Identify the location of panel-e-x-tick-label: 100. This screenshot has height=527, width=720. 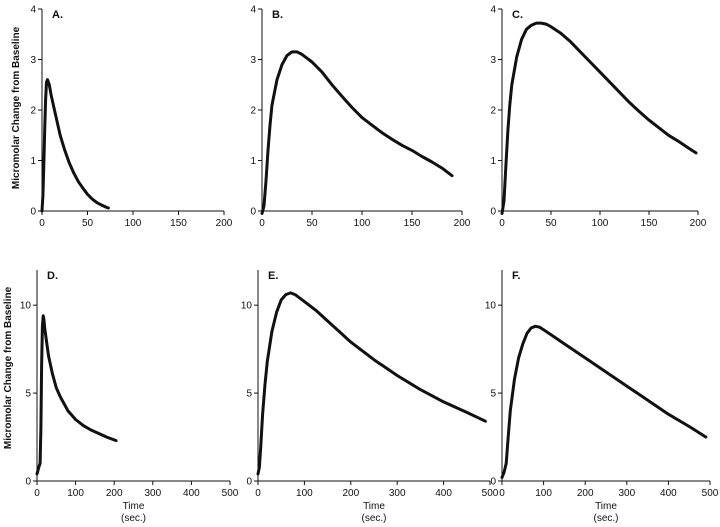
(304, 493).